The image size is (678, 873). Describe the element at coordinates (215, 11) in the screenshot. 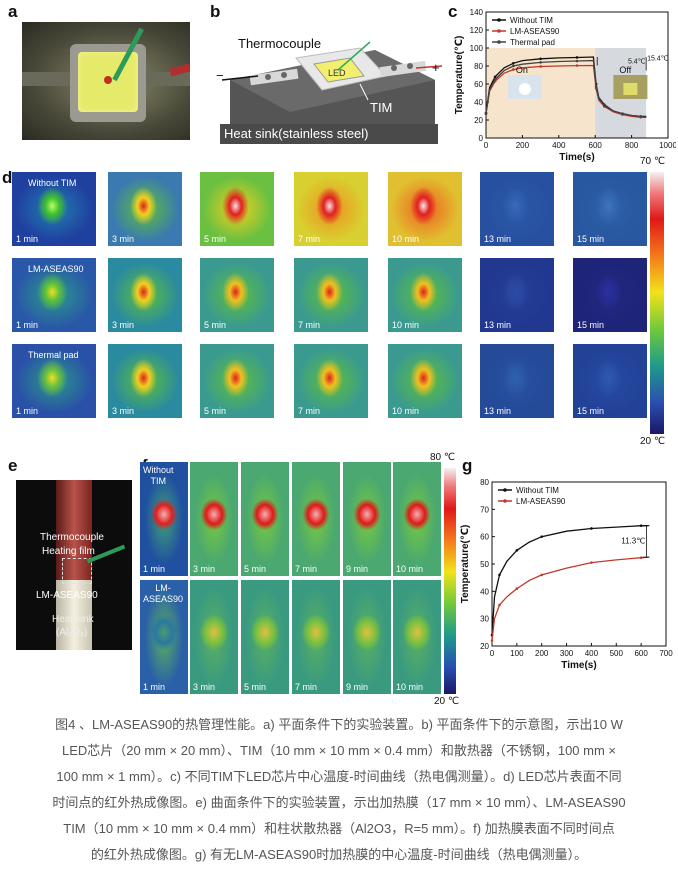

I see `panel-label-b: b` at that location.